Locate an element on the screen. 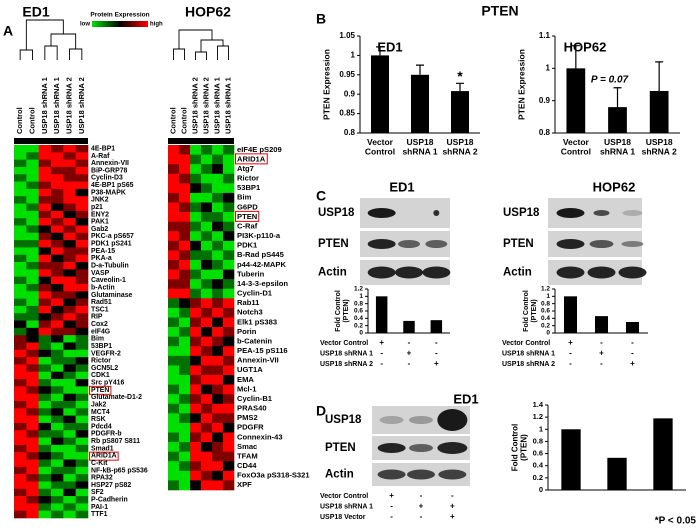 This screenshot has width=700, height=529. row-label: RPA32 is located at coordinates (102, 478).